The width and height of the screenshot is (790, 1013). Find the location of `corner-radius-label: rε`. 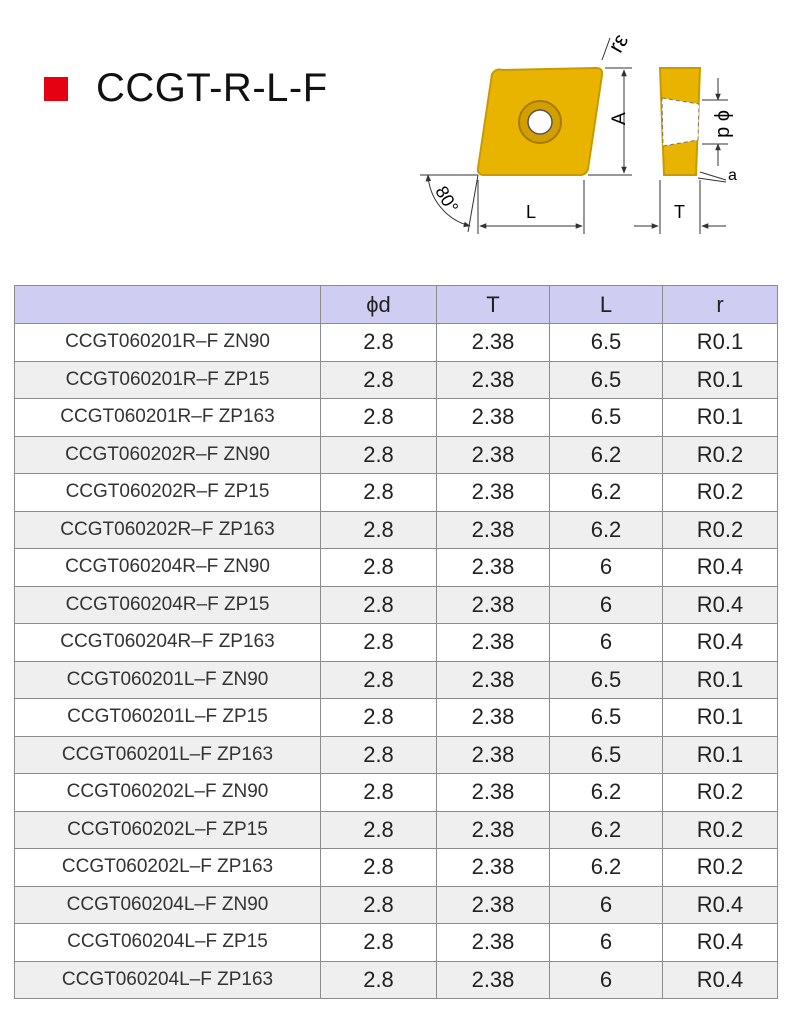

corner-radius-label: rε is located at coordinates (618, 43).